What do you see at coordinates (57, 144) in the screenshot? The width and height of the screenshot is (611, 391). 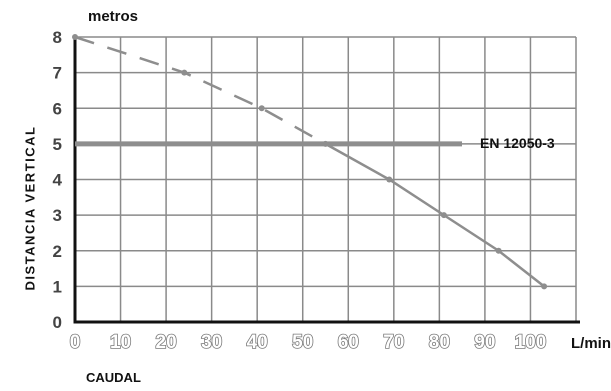 I see `y-tick-label: 5` at bounding box center [57, 144].